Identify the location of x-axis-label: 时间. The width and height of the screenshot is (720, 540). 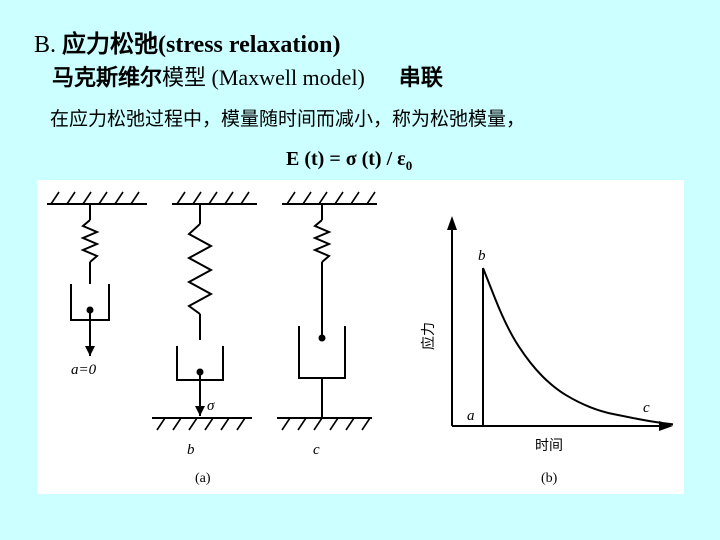
(549, 446).